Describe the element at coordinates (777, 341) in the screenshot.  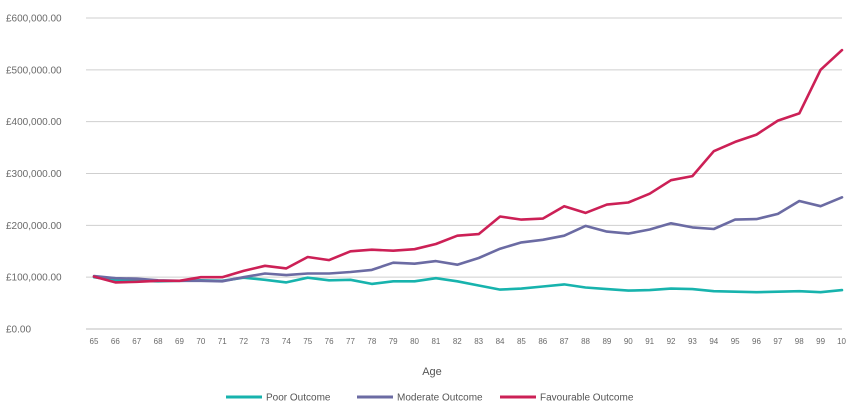
I see `x-tick-label: 97` at that location.